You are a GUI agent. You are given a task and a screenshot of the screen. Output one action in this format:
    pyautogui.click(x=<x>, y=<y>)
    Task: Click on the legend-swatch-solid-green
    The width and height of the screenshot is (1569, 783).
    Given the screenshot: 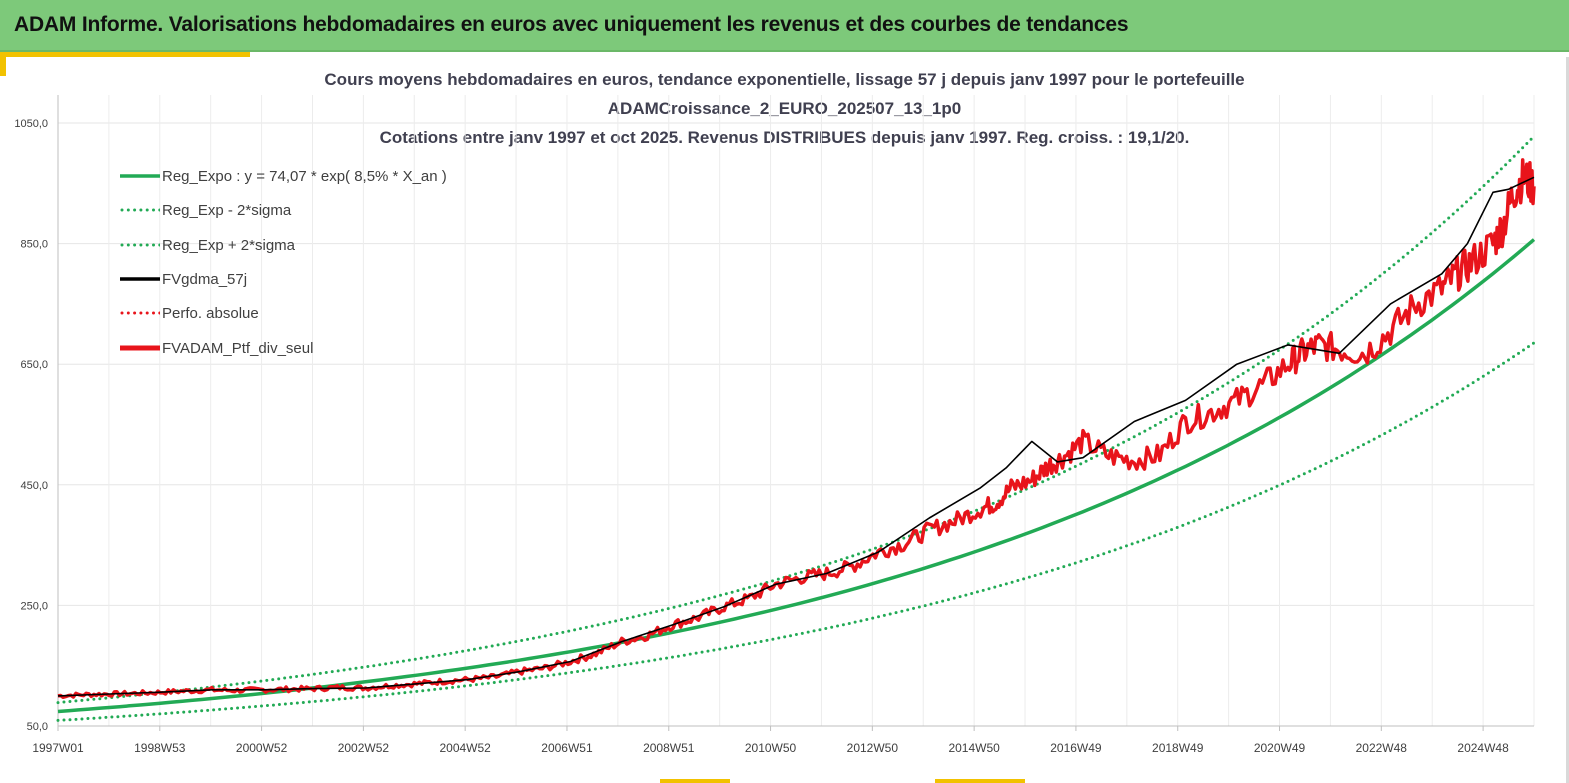 What is the action you would take?
    pyautogui.click(x=140, y=176)
    